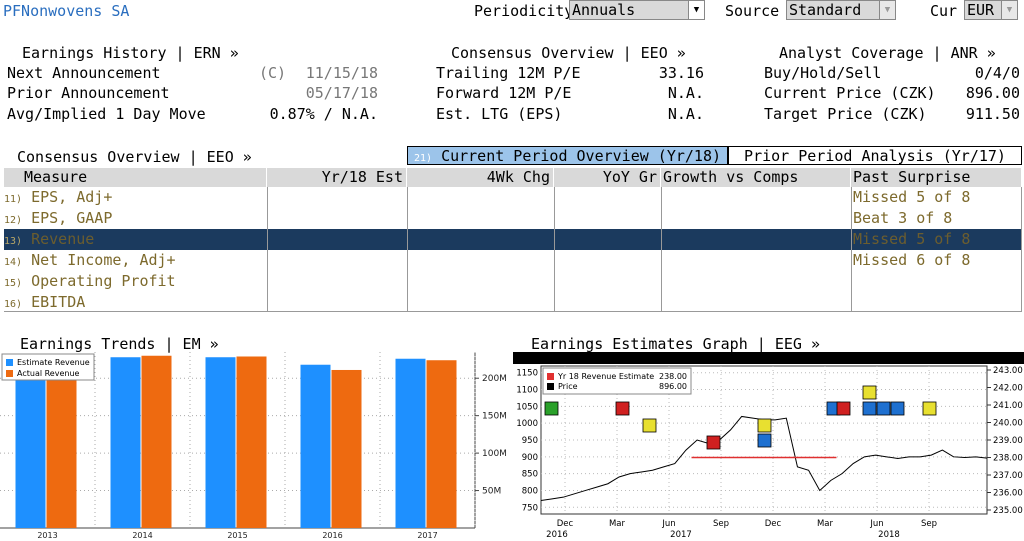 Image resolution: width=1024 pixels, height=541 pixels. Describe the element at coordinates (47, 535) in the screenshot. I see `x-tick-label: 2013` at that location.